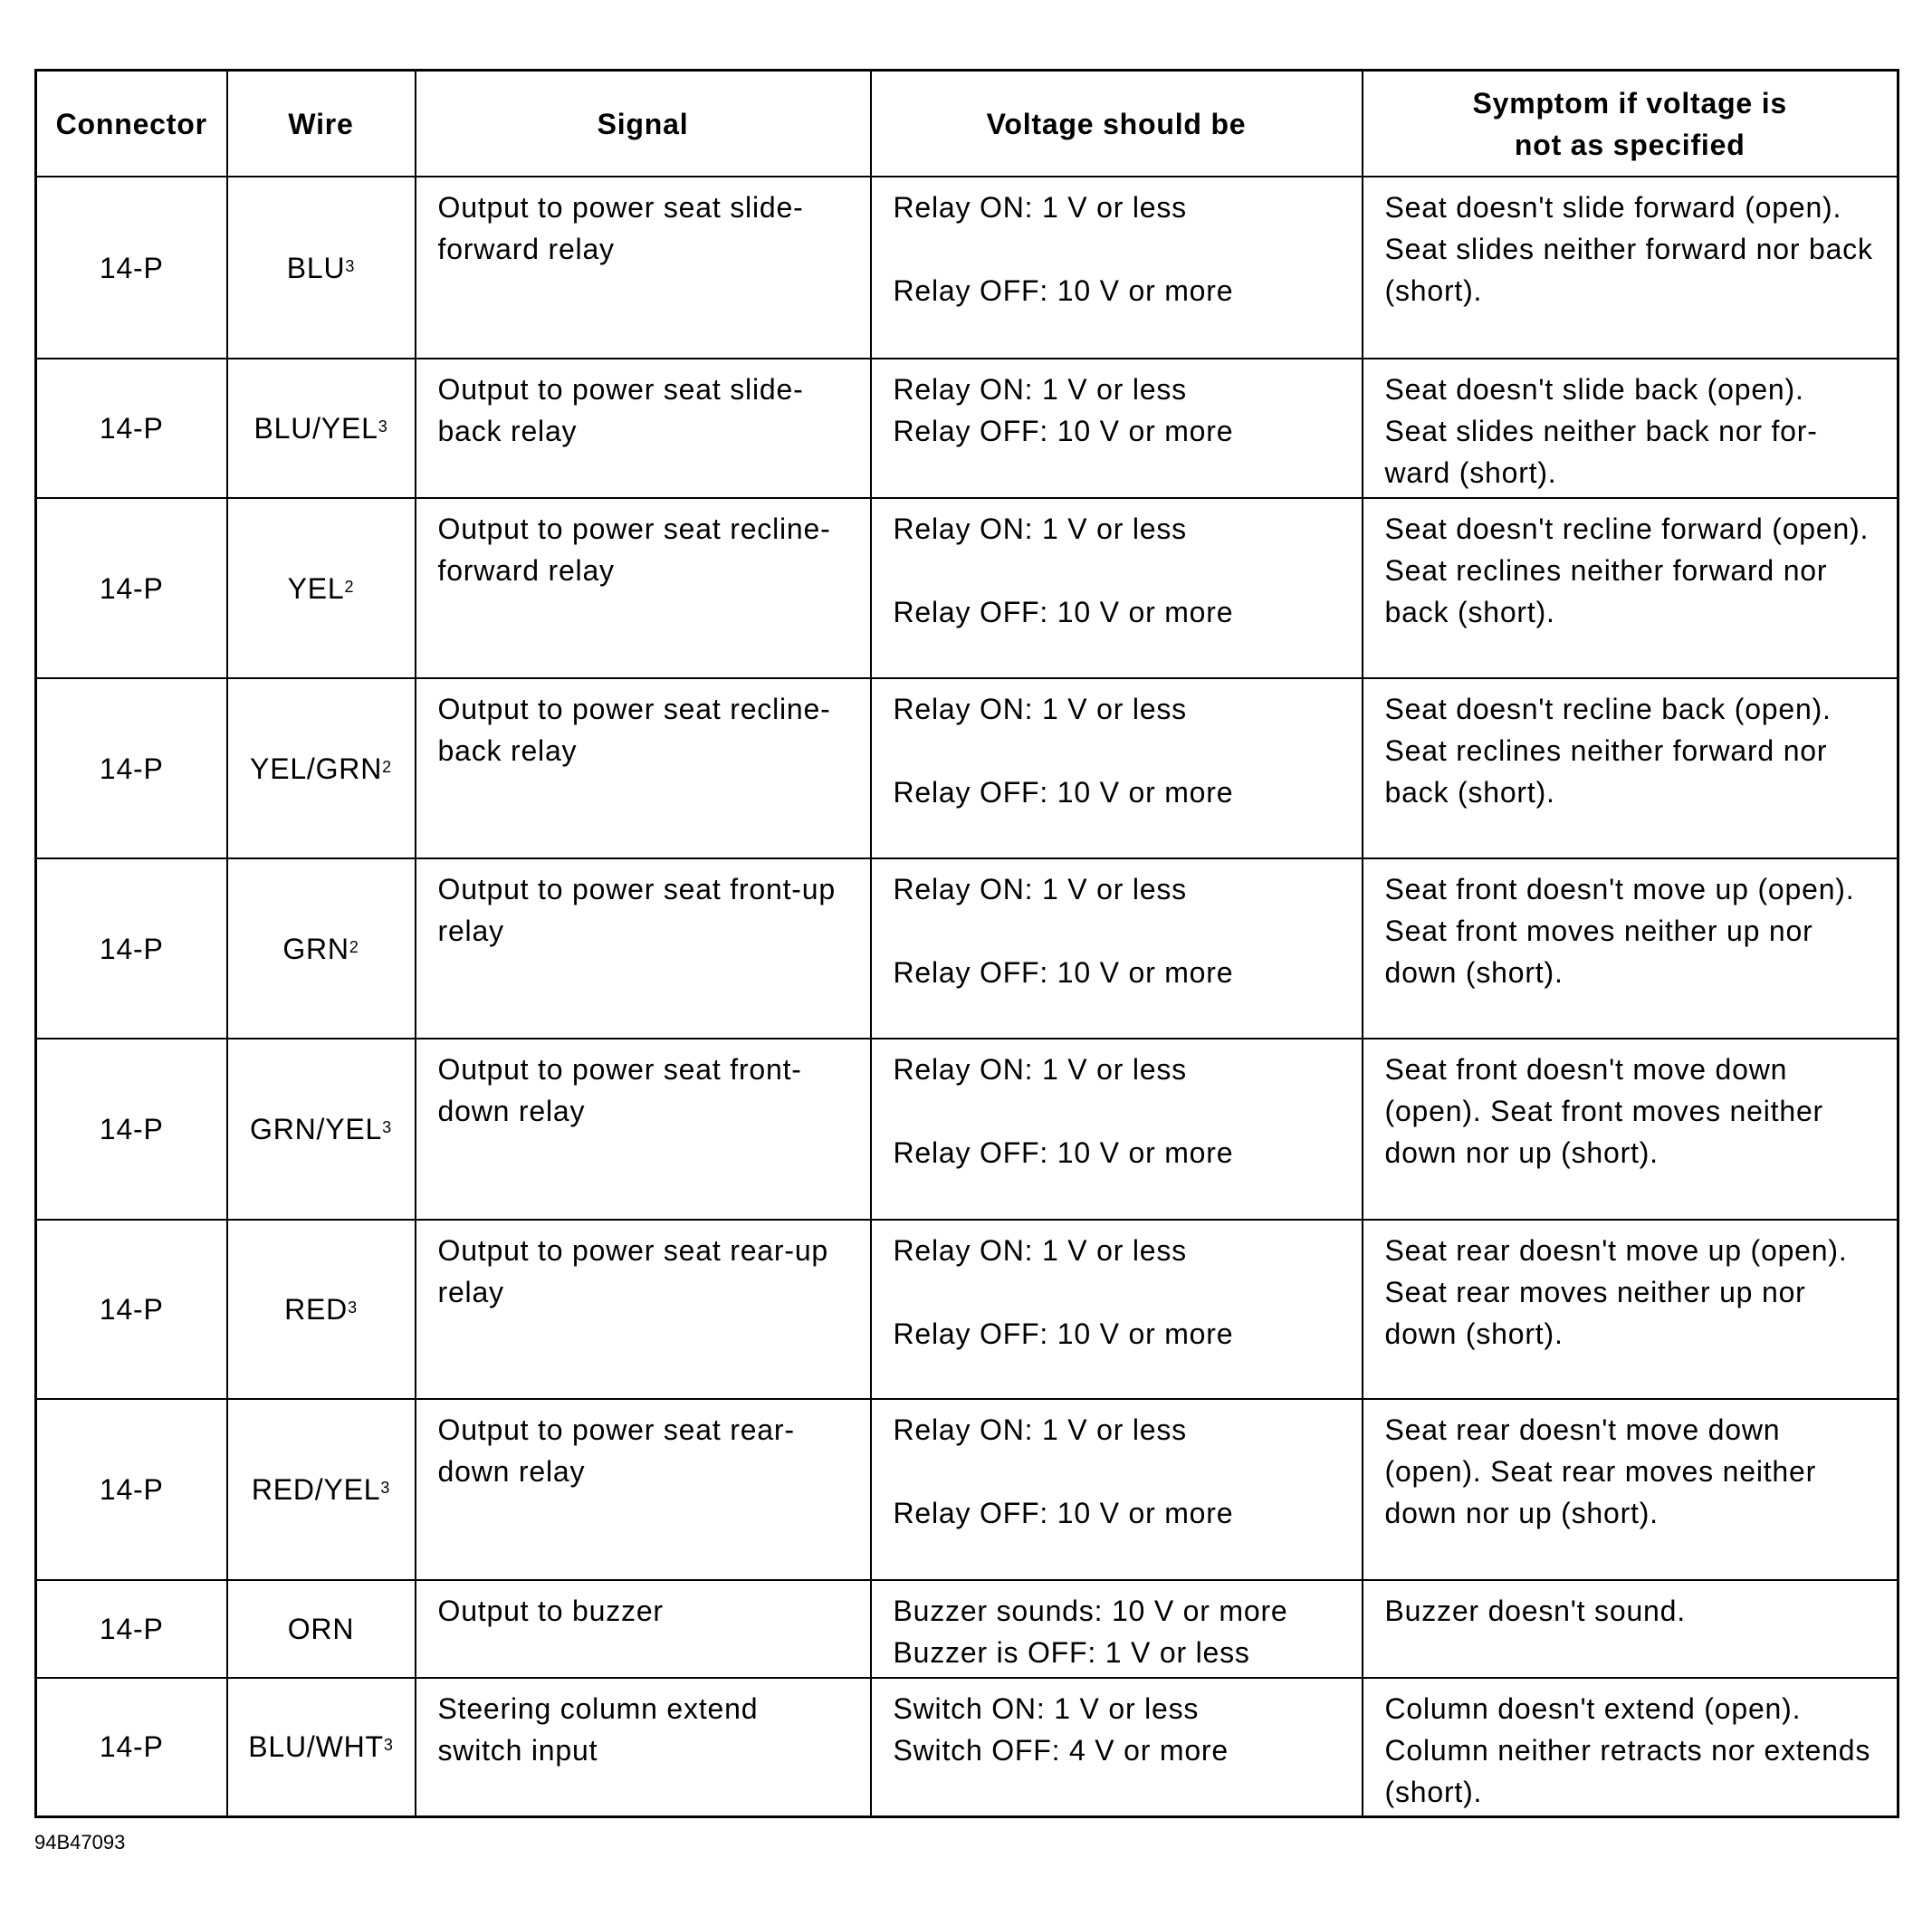 This screenshot has width=1932, height=1916. What do you see at coordinates (643, 768) in the screenshot?
I see `signal-cell: Output to power seat recline-back relay` at bounding box center [643, 768].